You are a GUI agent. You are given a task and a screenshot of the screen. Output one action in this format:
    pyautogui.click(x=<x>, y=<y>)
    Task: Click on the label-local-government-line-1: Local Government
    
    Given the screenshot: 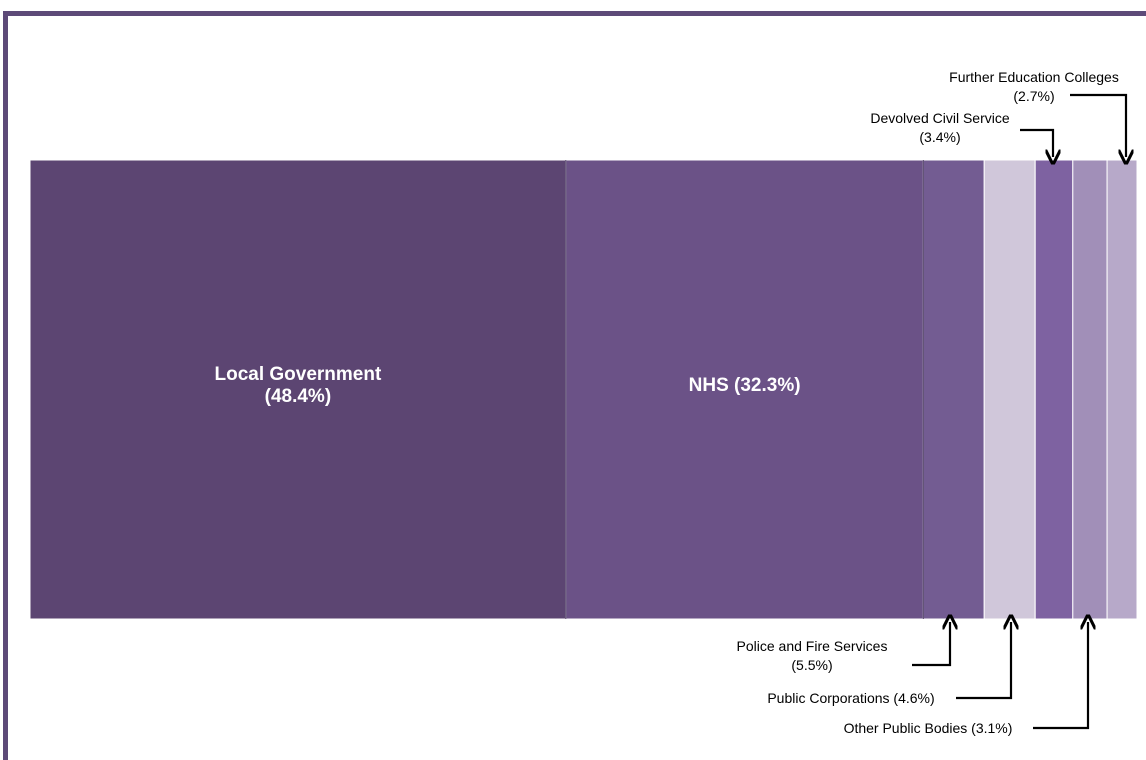 What is the action you would take?
    pyautogui.click(x=297, y=374)
    